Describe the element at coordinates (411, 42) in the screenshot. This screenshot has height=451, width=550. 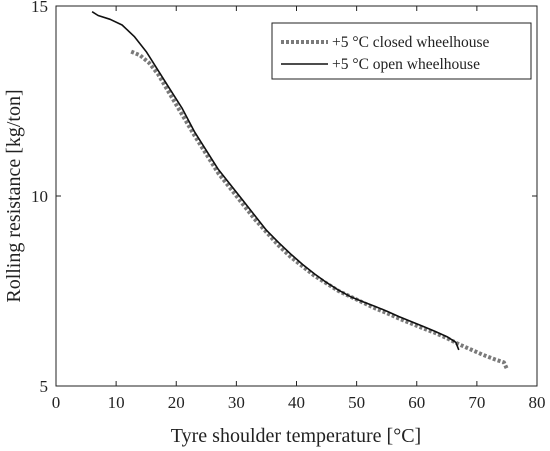
I see `legend-label-closed-wheelhouse: +5 °C closed wheelhouse` at that location.